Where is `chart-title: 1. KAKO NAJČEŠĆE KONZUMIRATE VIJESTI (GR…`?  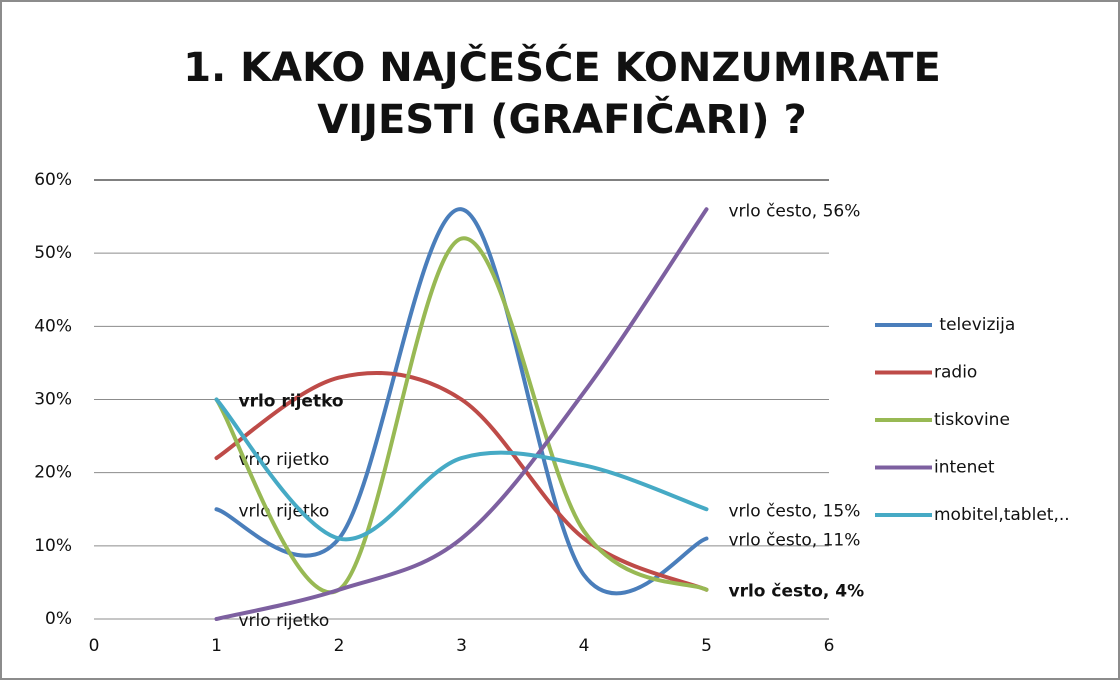
chart-title: 1. KAKO NAJČEŠĆE KONZUMIRATE VIJESTI (GR… is located at coordinates (562, 94).